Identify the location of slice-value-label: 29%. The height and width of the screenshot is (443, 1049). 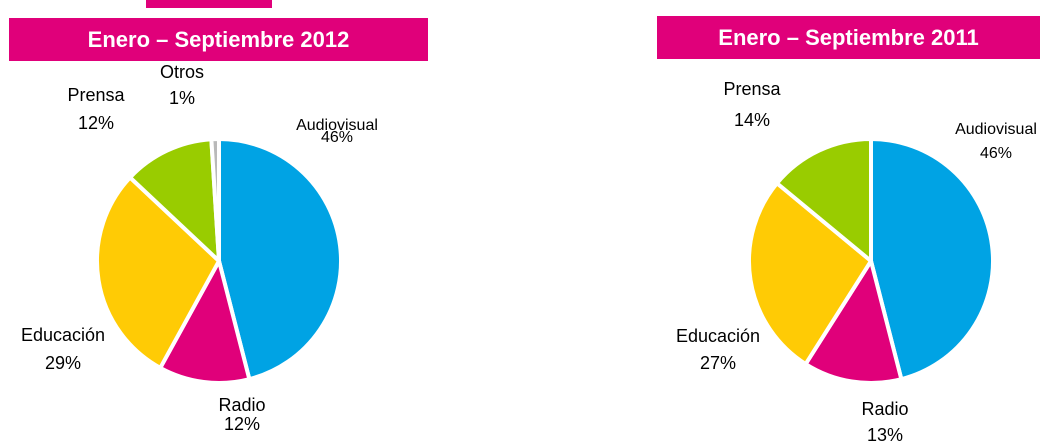
(63, 363).